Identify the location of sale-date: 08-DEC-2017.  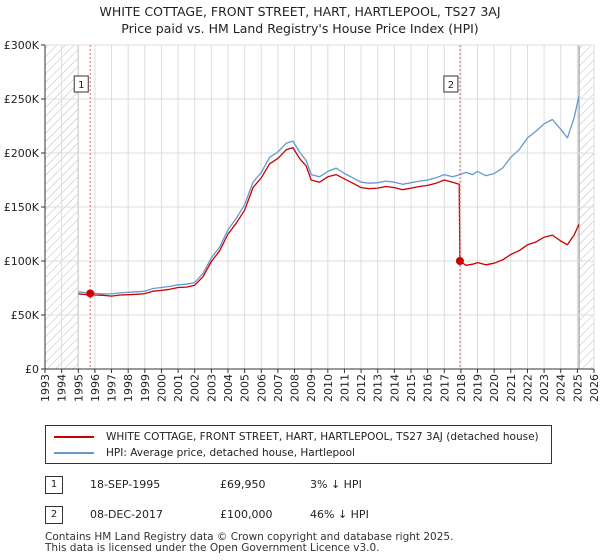
(127, 514).